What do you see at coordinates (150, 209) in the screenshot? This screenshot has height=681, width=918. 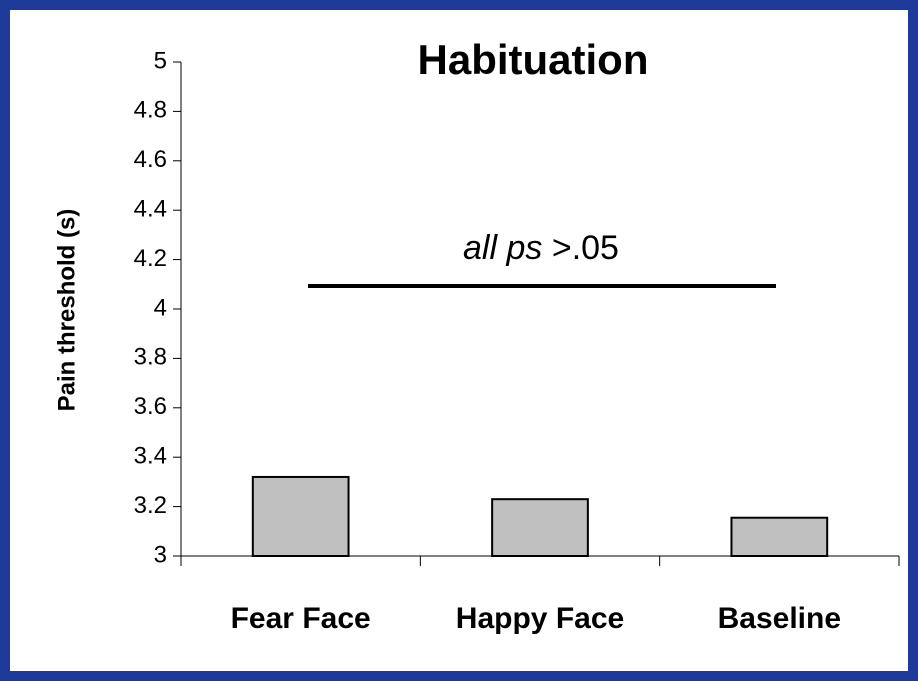 I see `y-tick-label: 4.4` at bounding box center [150, 209].